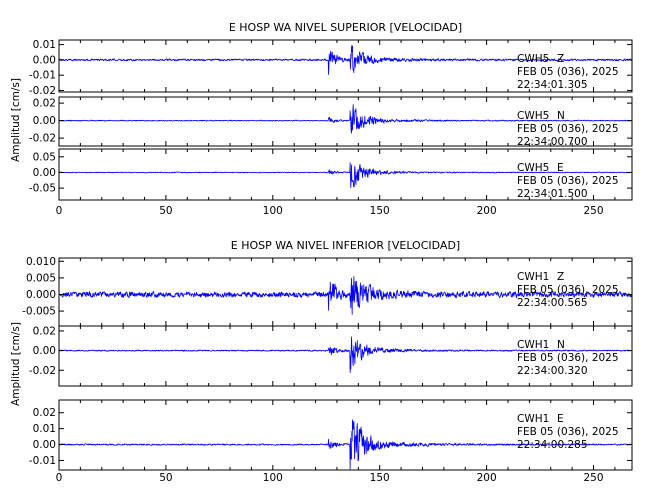  What do you see at coordinates (552, 142) in the screenshot?
I see `time-label: 22:34:00.700` at bounding box center [552, 142].